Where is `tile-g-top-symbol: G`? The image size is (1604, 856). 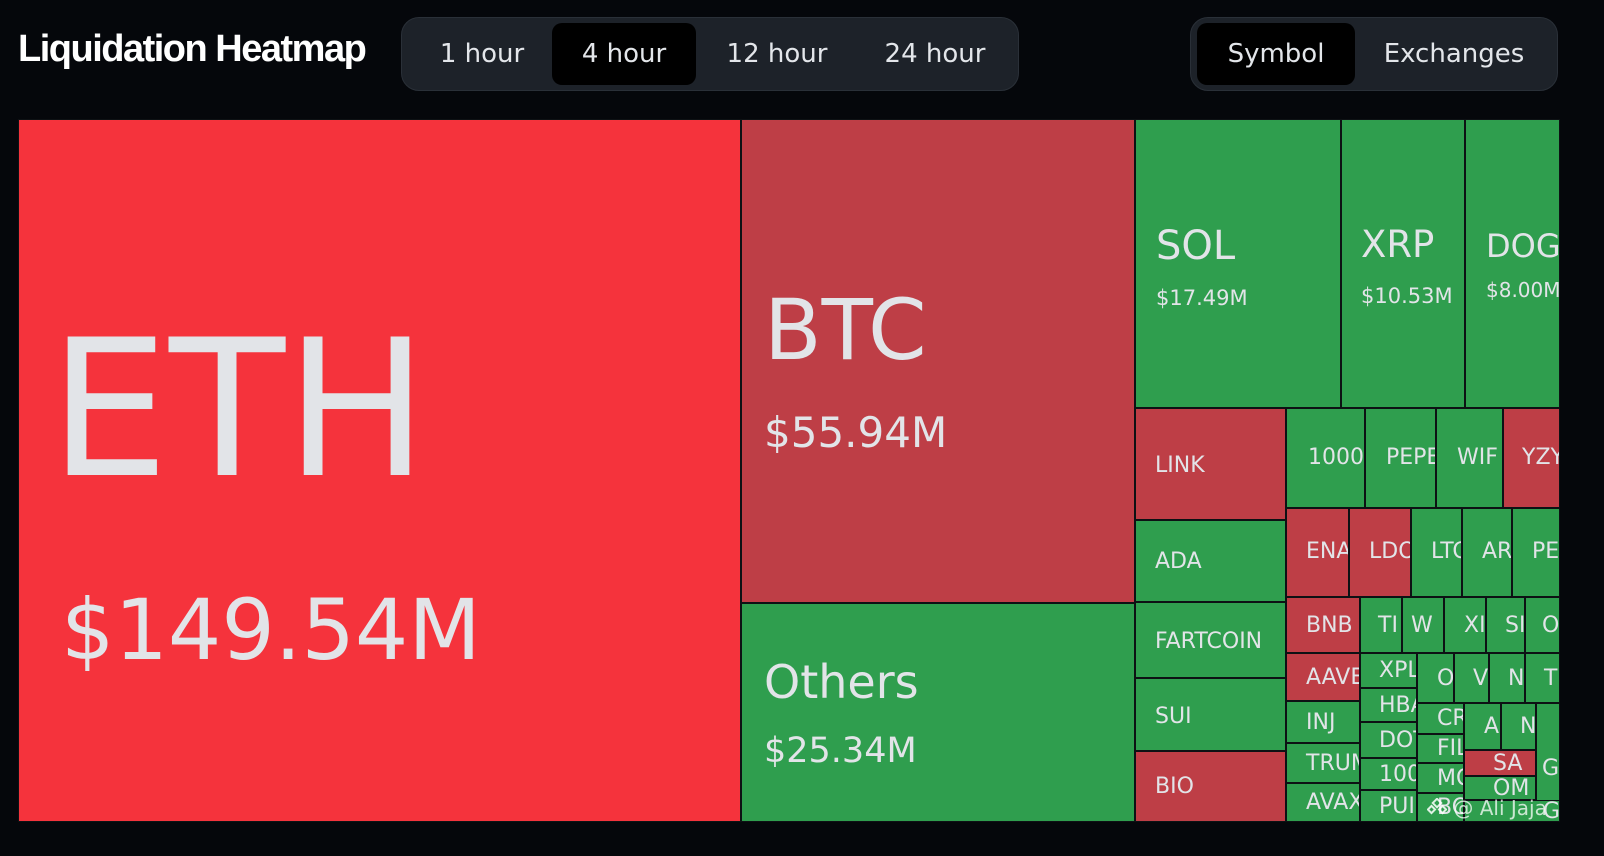
tile-g-top-symbol: G is located at coordinates (1551, 768).